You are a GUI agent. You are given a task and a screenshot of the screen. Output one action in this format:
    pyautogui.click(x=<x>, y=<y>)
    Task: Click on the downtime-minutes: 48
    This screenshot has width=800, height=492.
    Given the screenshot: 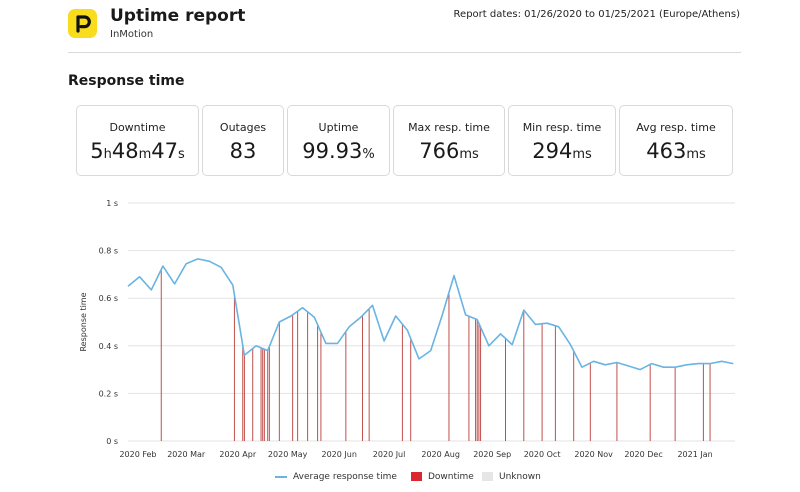 What is the action you would take?
    pyautogui.click(x=125, y=151)
    